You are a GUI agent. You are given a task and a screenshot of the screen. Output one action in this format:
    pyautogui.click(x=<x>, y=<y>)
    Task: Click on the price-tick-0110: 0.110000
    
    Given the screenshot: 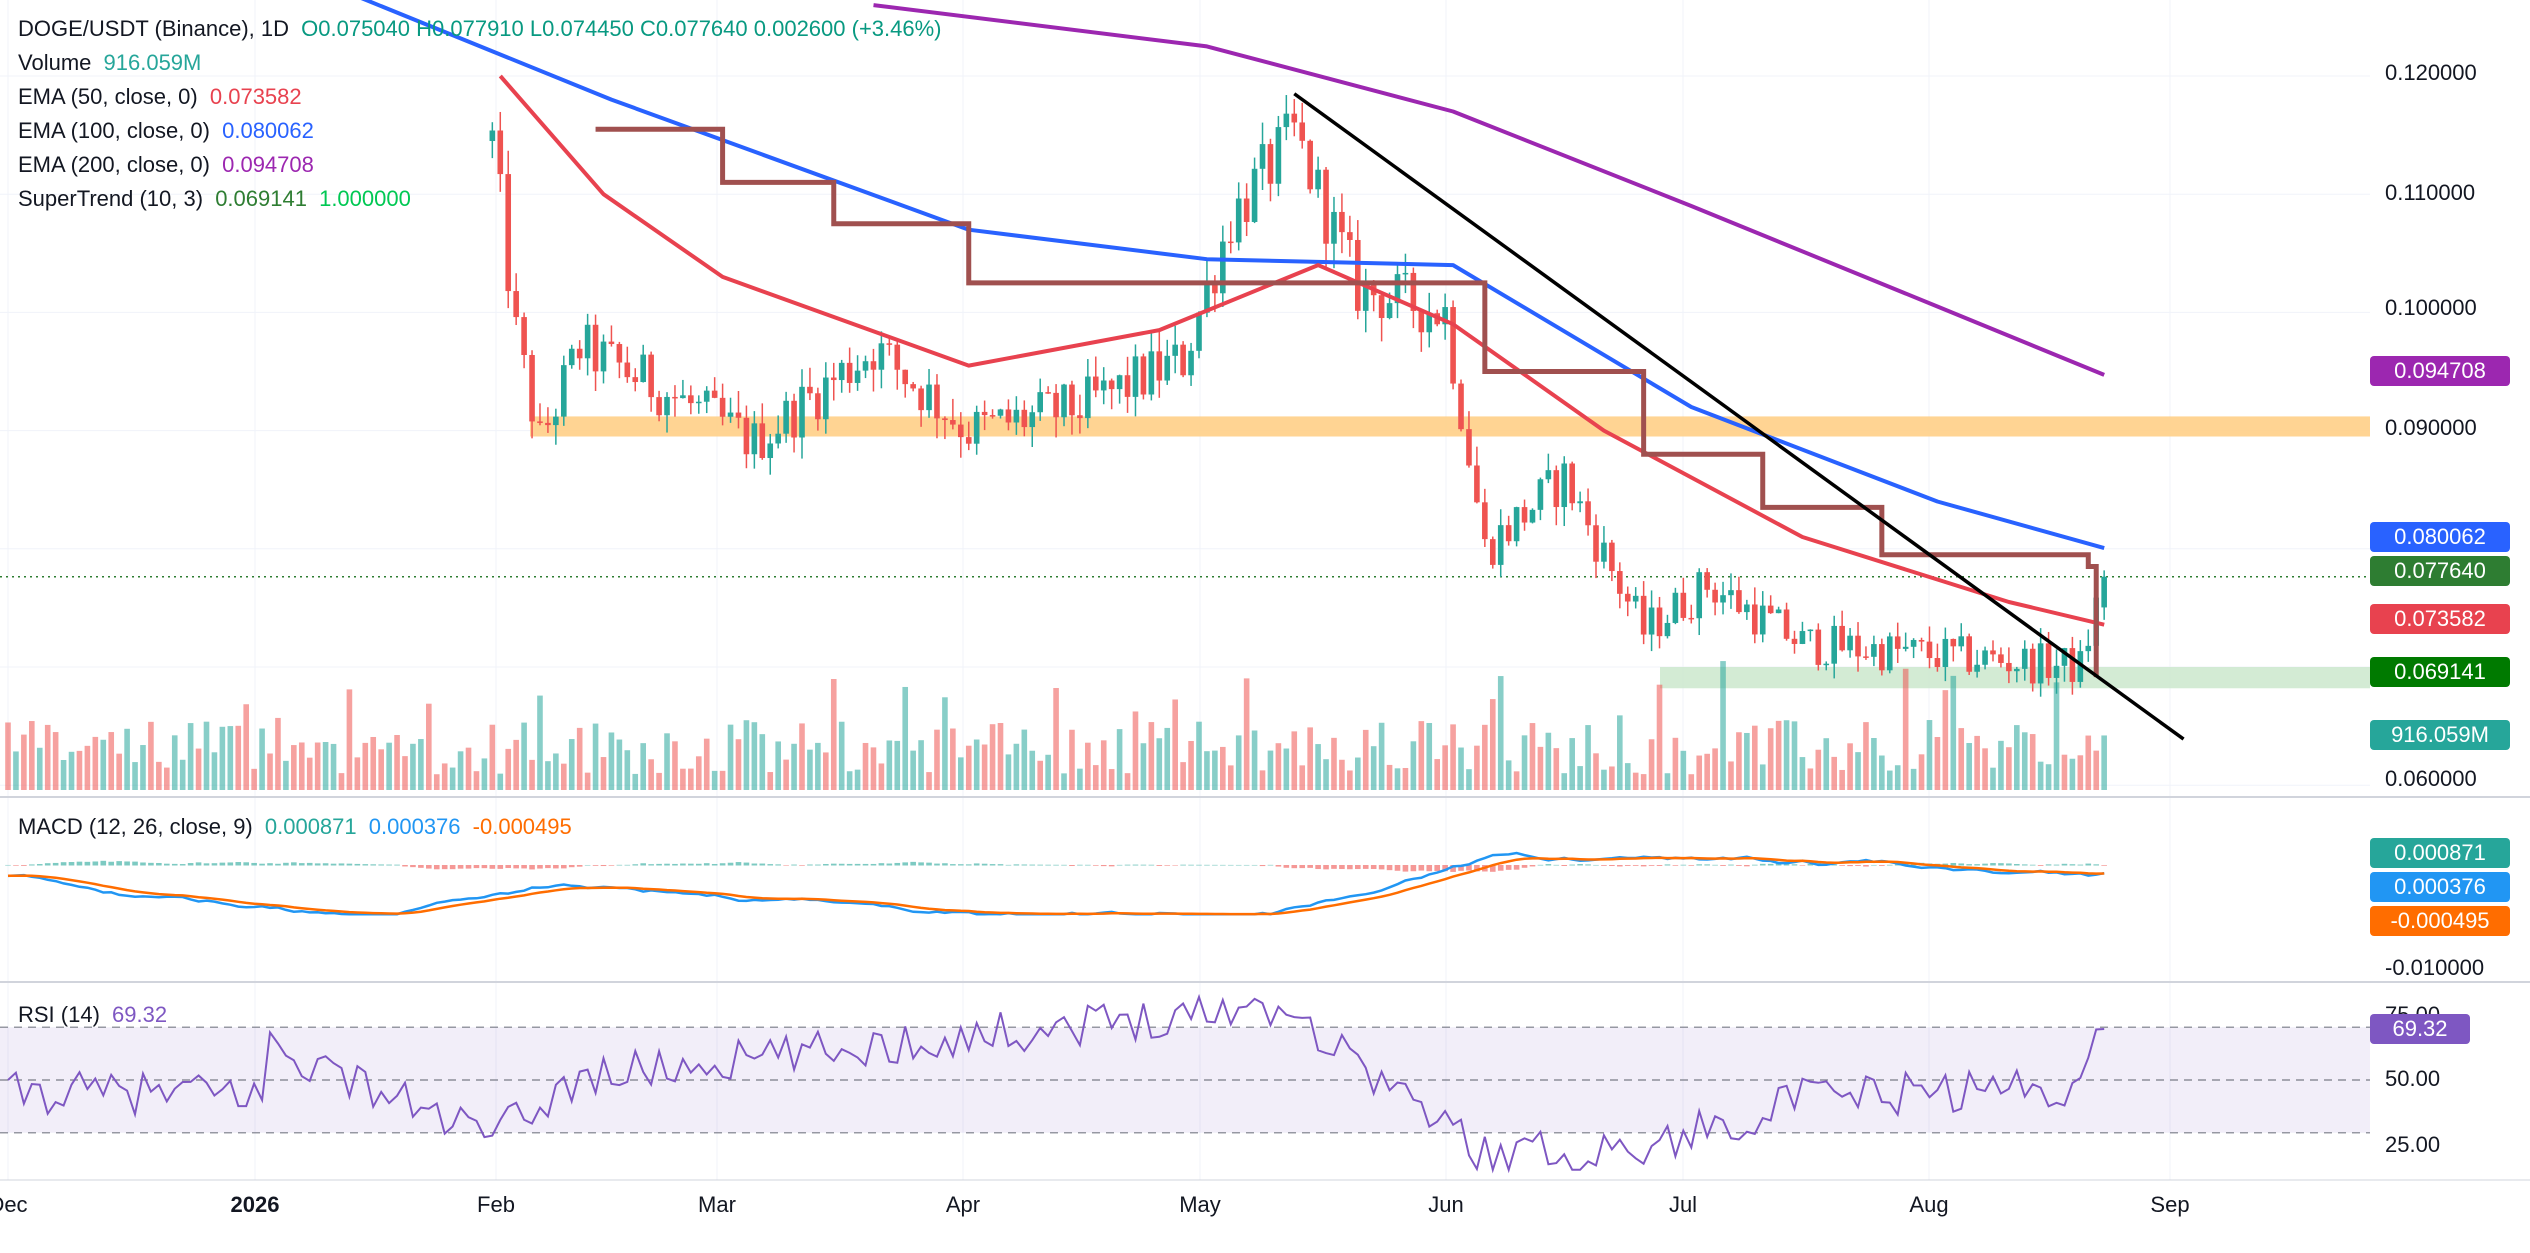 What is the action you would take?
    pyautogui.click(x=2430, y=192)
    